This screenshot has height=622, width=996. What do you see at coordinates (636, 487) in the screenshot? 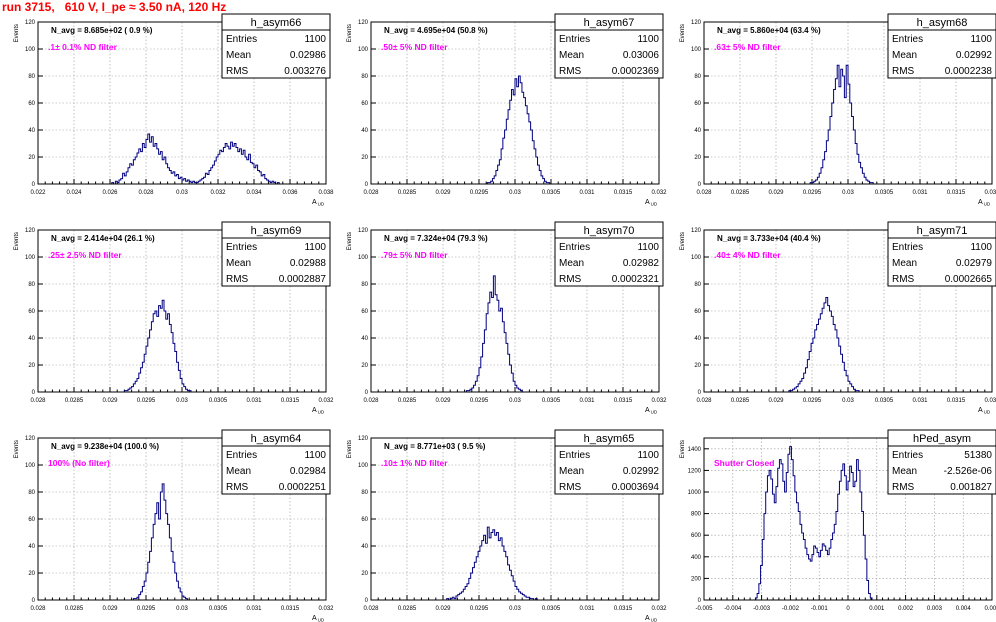
I see `stat-value: 0.0003694` at bounding box center [636, 487].